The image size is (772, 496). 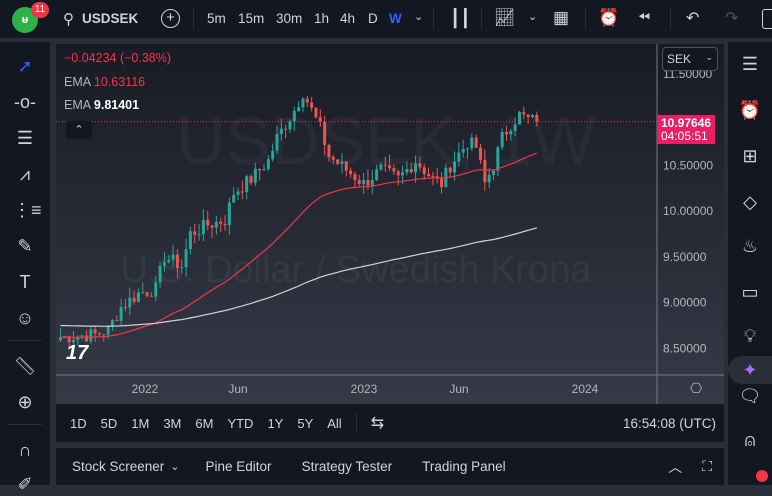 I want to click on ruler-icon: 📏︎, so click(x=25, y=366).